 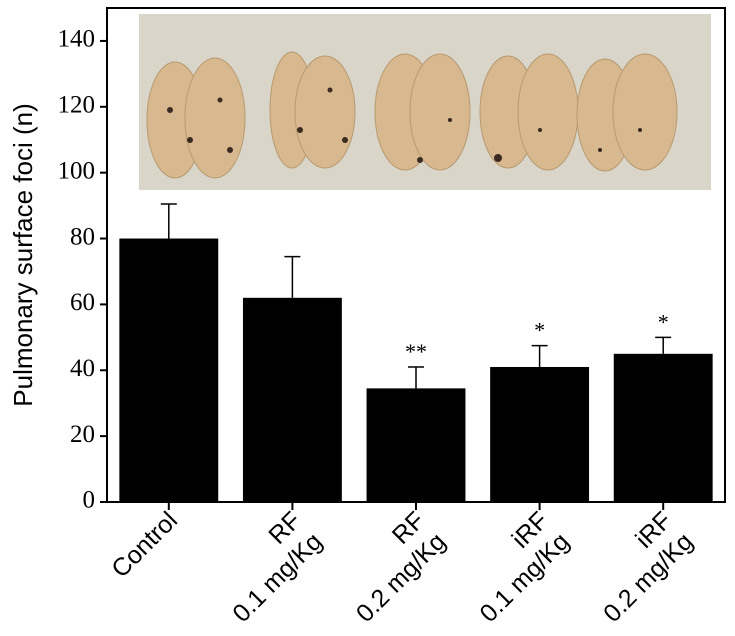 What do you see at coordinates (144, 544) in the screenshot?
I see `x-tick-label: Control` at bounding box center [144, 544].